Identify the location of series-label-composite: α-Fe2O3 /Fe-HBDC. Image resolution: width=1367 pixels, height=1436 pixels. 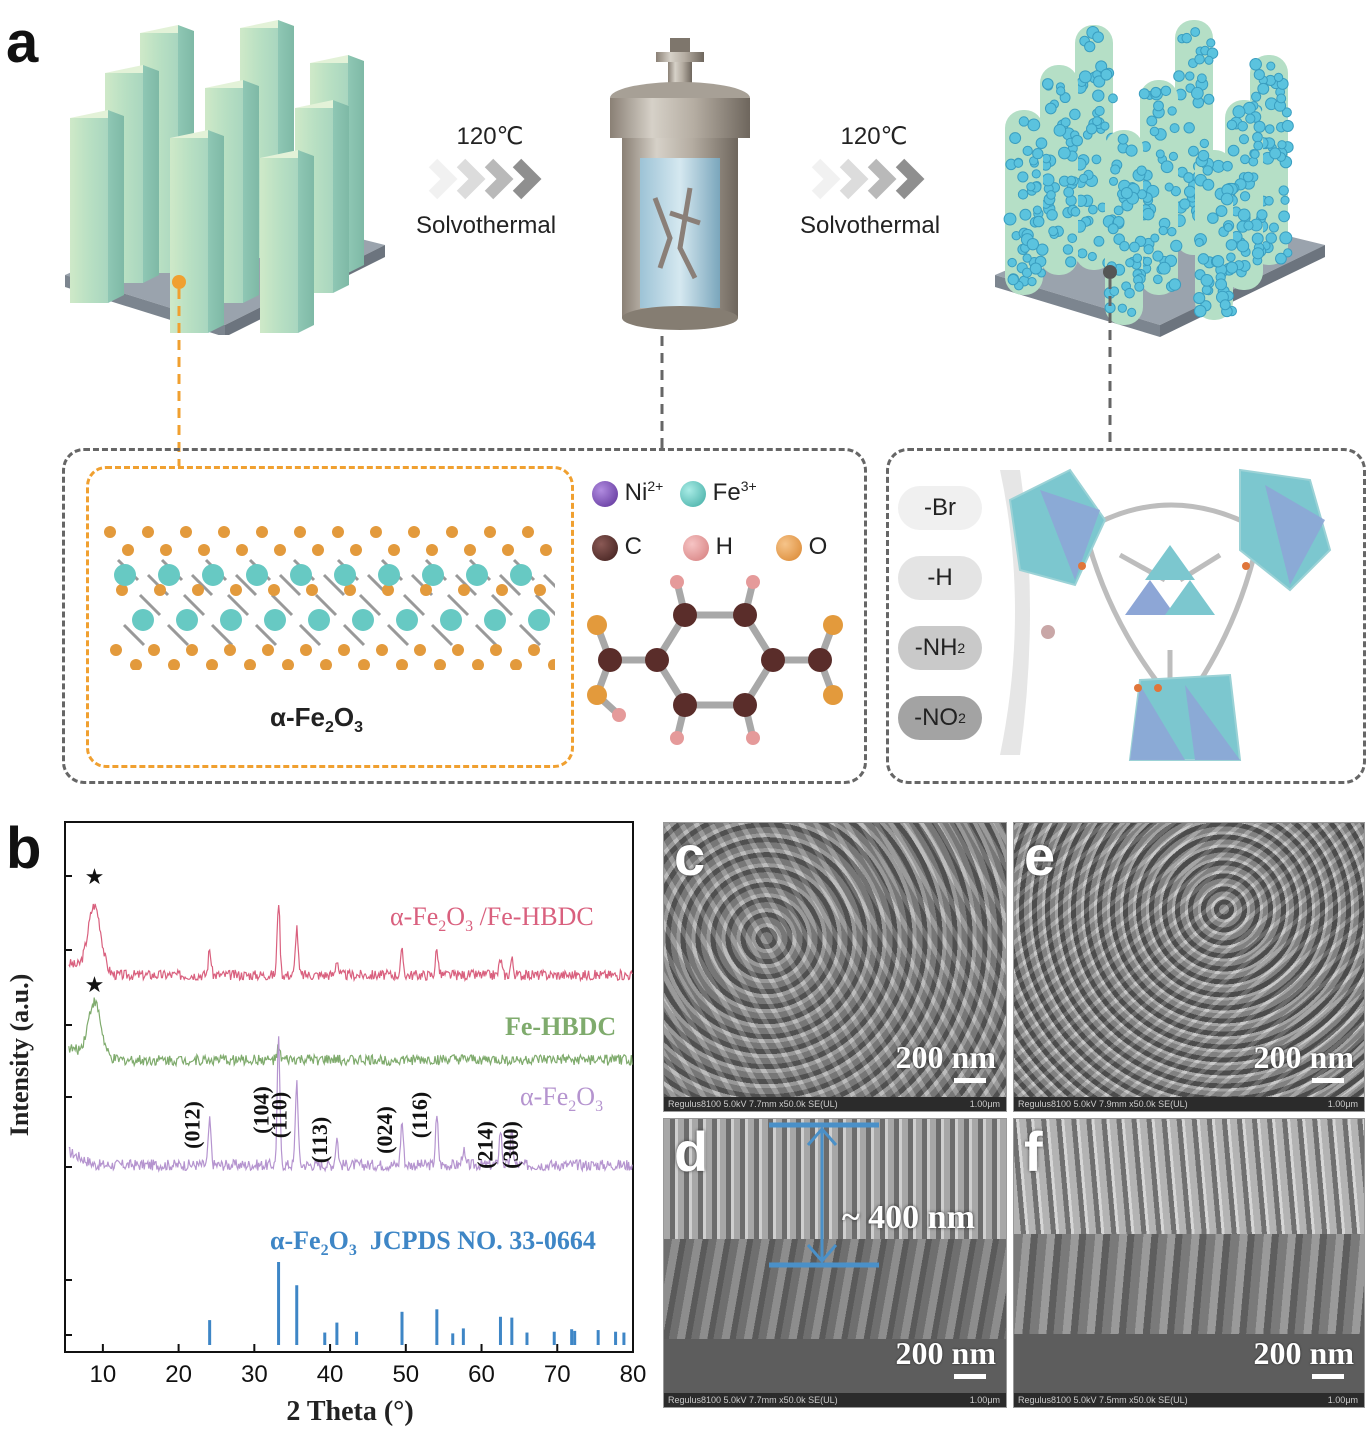
(492, 919).